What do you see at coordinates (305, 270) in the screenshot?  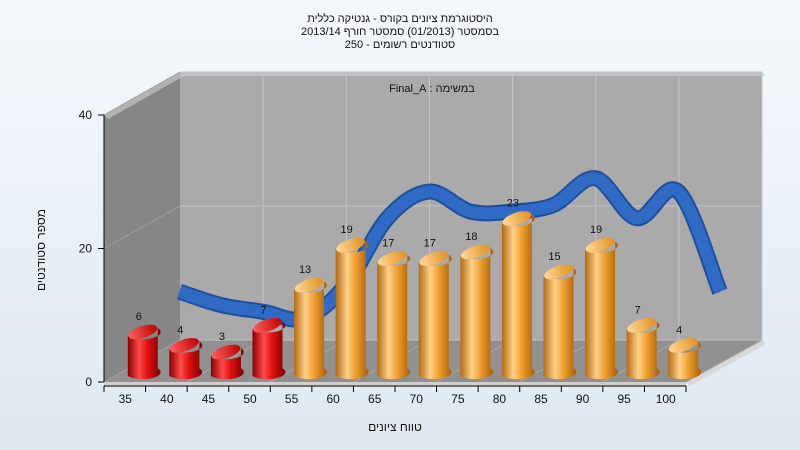 I see `data-label: 13` at bounding box center [305, 270].